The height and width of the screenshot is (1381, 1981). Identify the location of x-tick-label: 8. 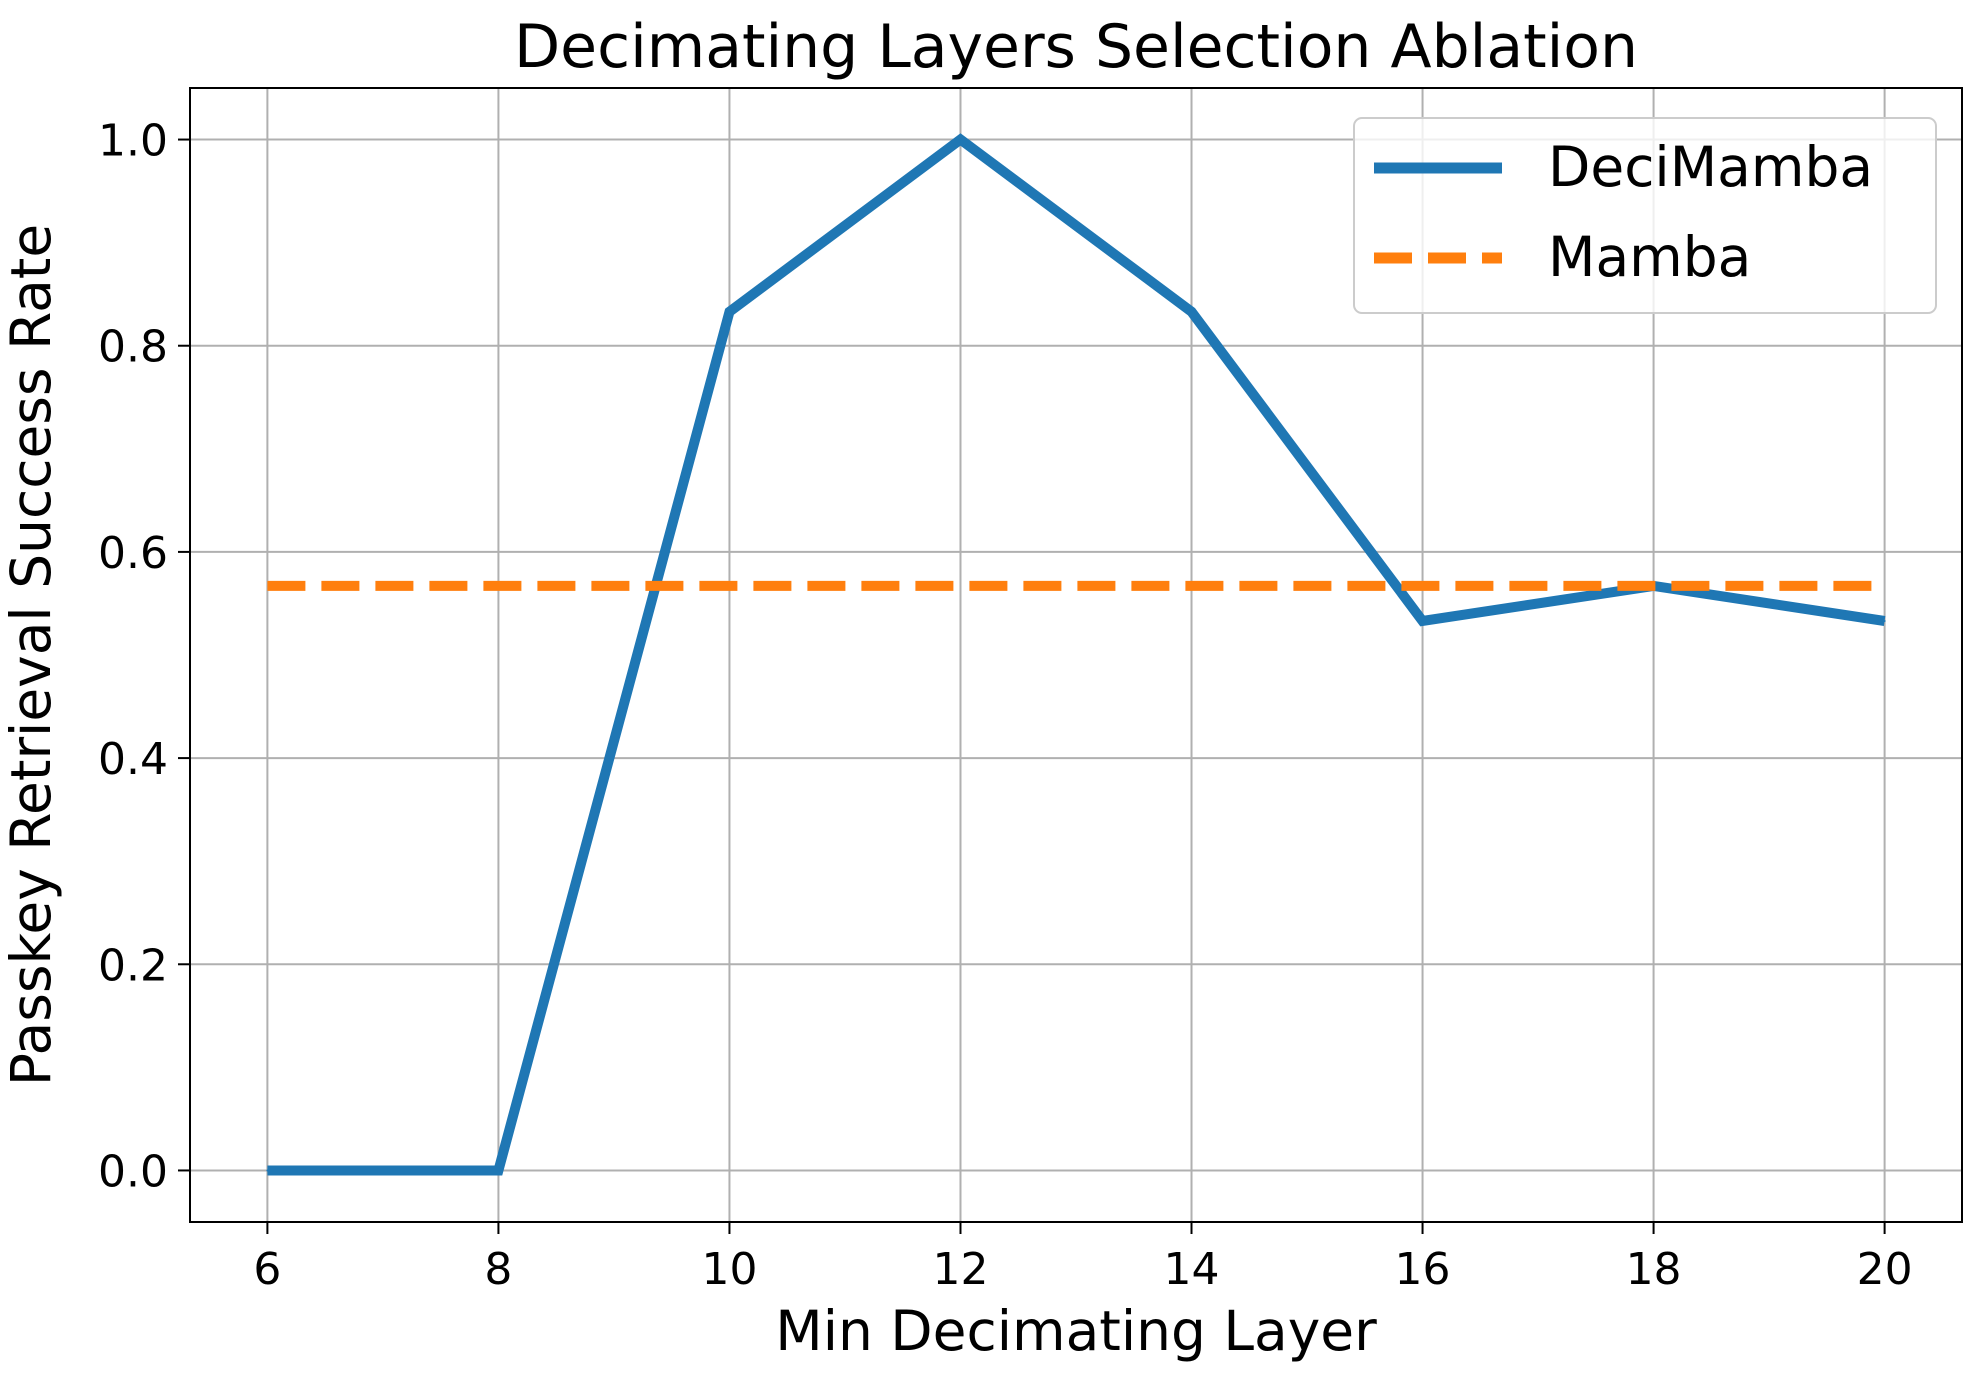
(498, 1269).